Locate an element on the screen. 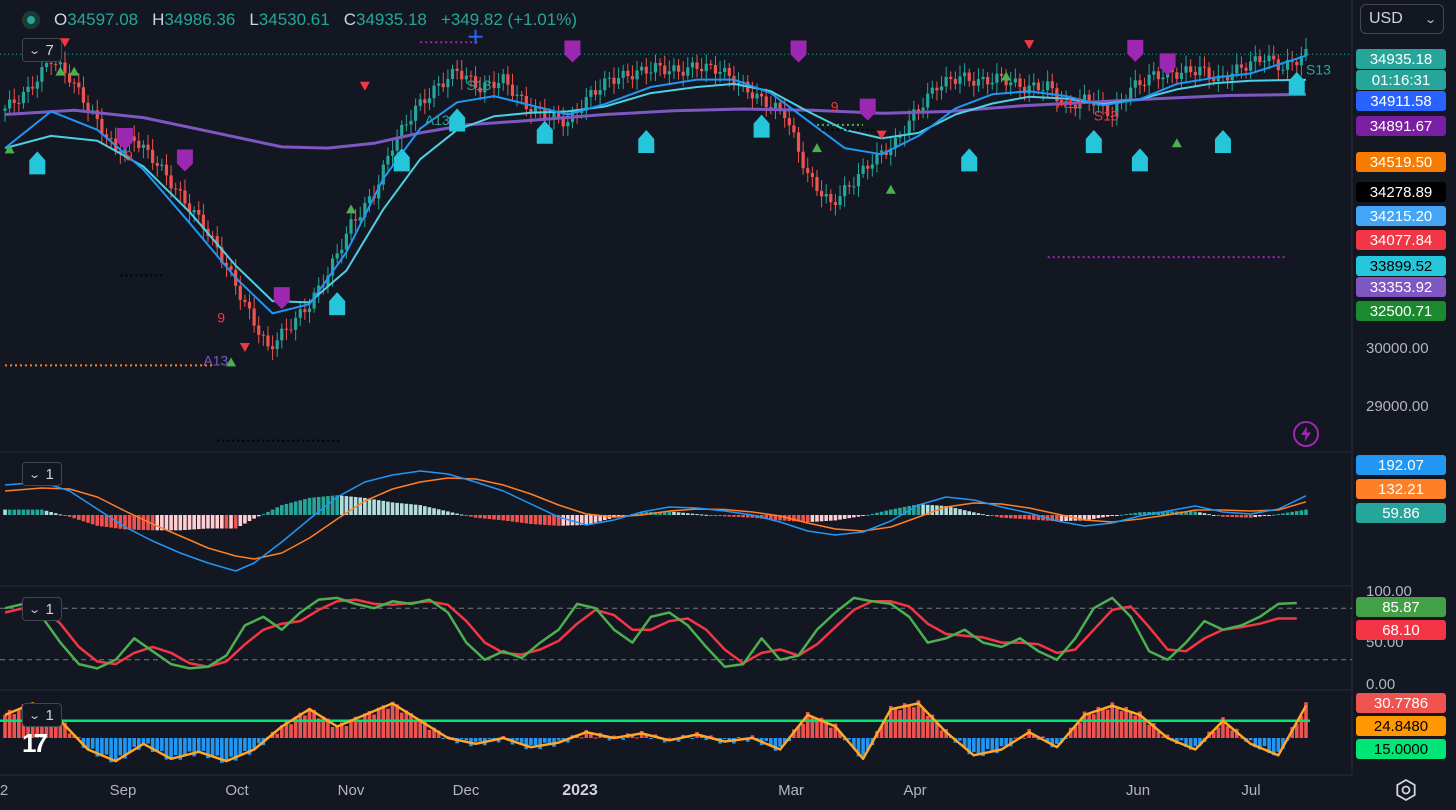  open-value: O 34597.08 is located at coordinates (96, 19).